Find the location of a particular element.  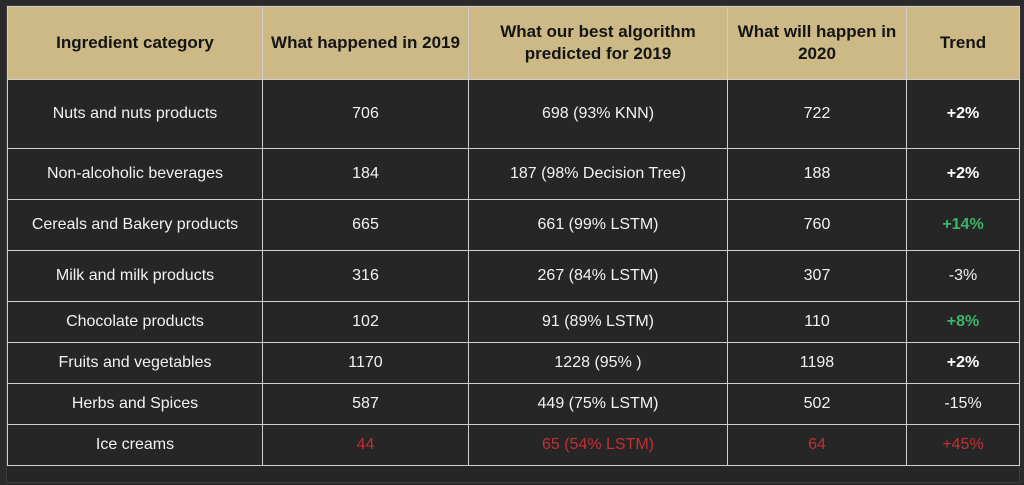

cell-category: Nuts and nuts products is located at coordinates (135, 114).